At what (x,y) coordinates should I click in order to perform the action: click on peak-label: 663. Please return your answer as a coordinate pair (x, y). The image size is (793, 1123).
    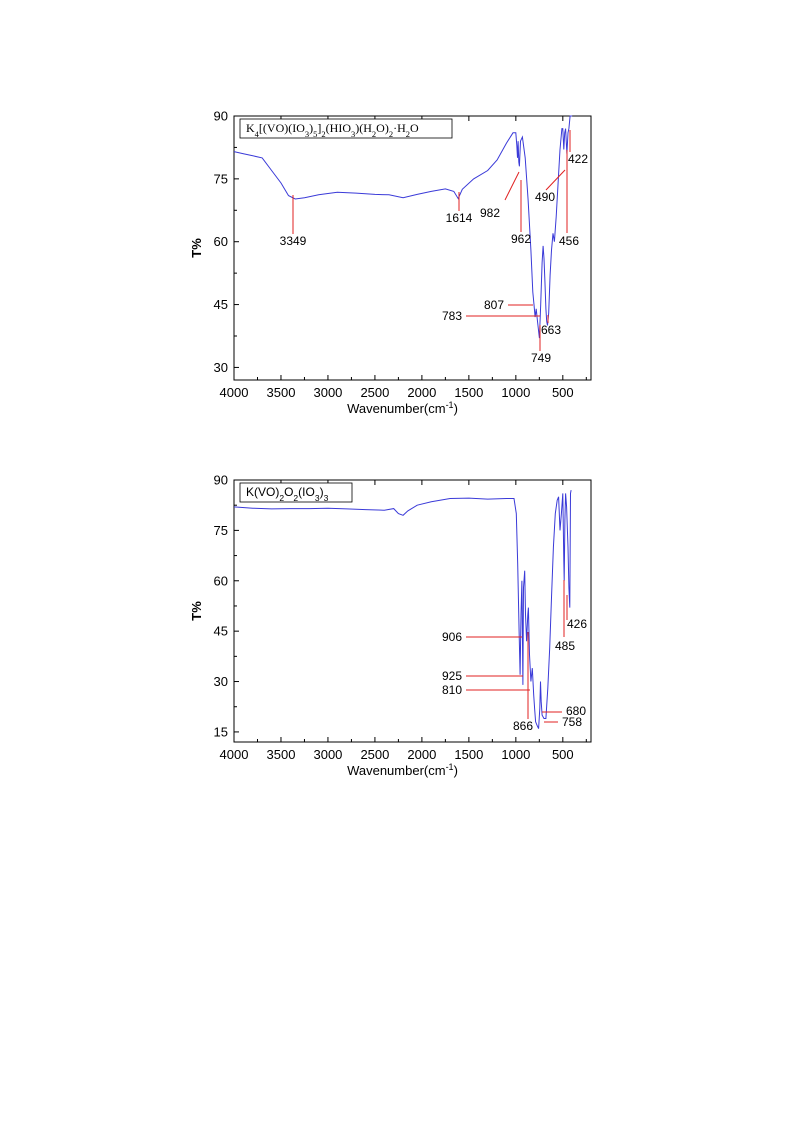
    Looking at the image, I should click on (551, 330).